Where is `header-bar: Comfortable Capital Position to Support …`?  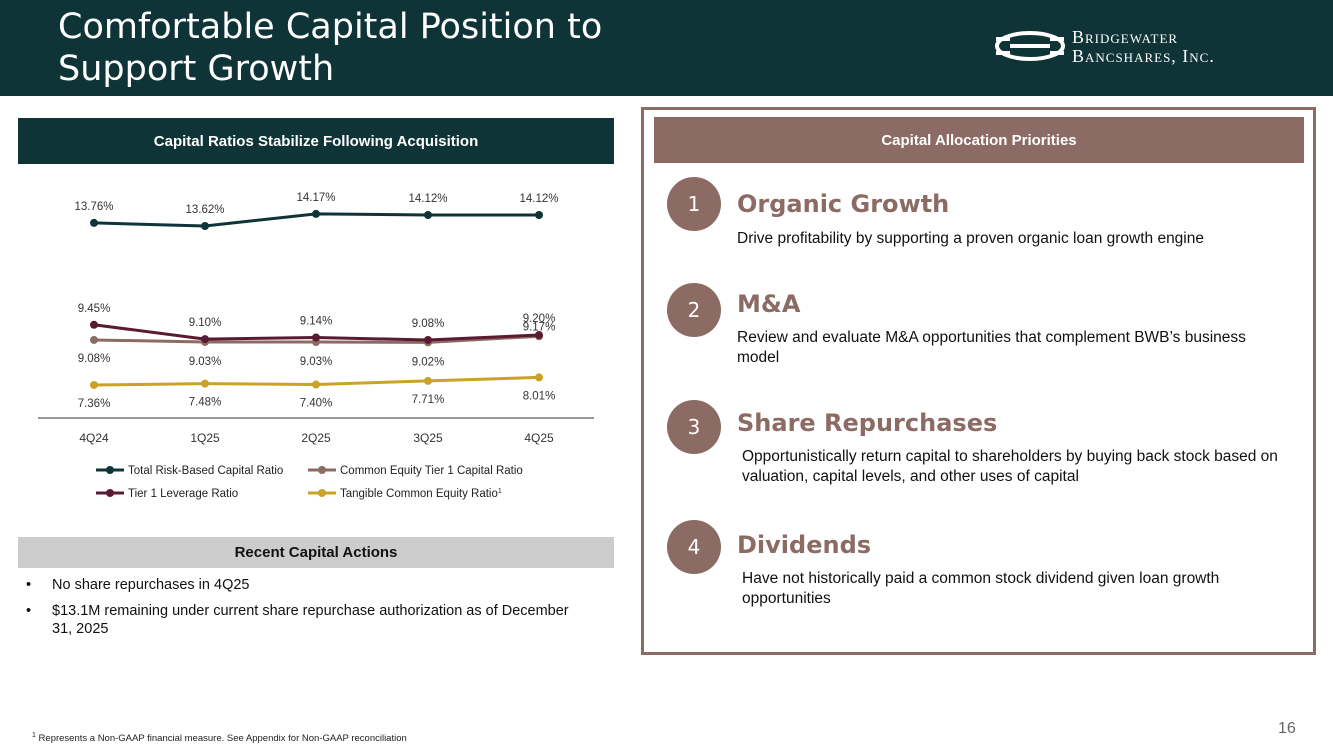
header-bar: Comfortable Capital Position to Support … is located at coordinates (666, 48).